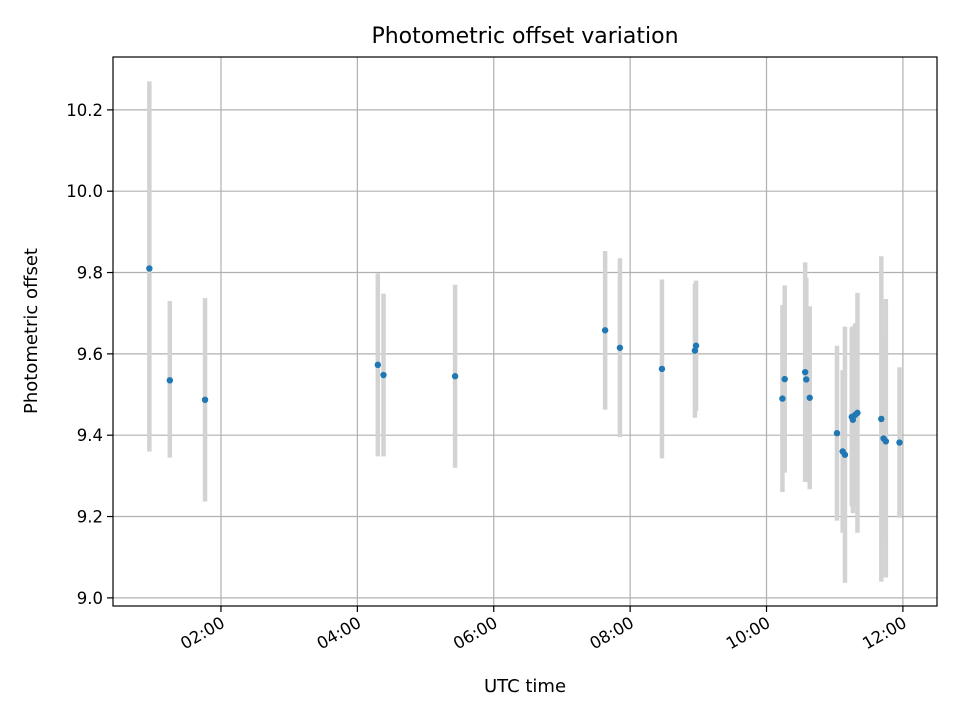  I want to click on chart-title: Photometric offset variation, so click(524, 36).